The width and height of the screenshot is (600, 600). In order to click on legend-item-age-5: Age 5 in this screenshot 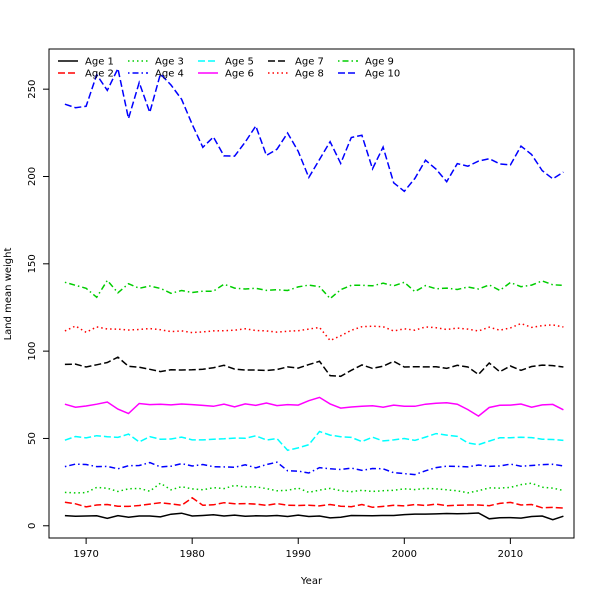, I will do `click(226, 62)`.